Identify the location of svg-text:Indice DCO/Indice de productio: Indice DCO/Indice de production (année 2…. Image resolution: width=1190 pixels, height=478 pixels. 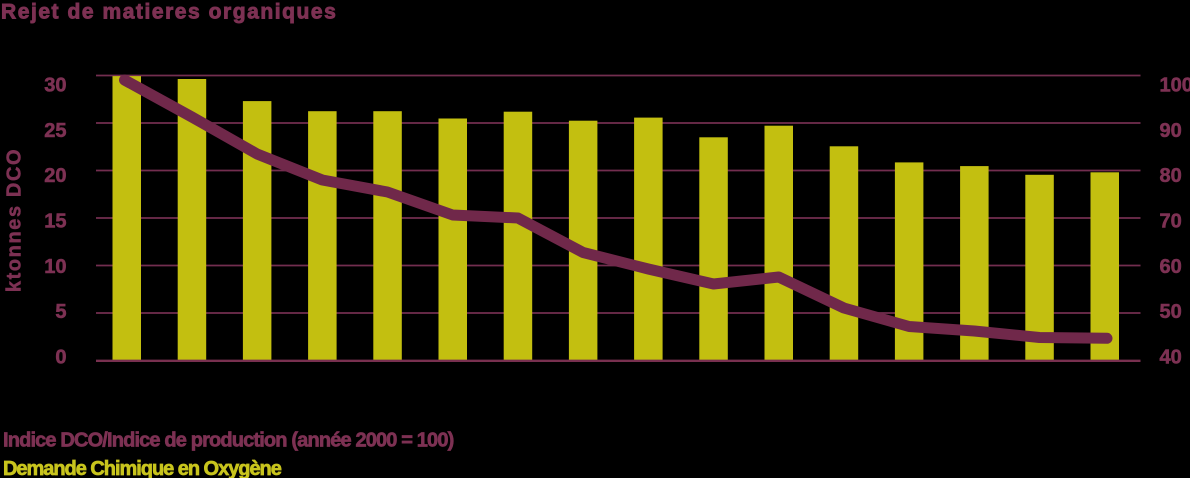
(228, 440).